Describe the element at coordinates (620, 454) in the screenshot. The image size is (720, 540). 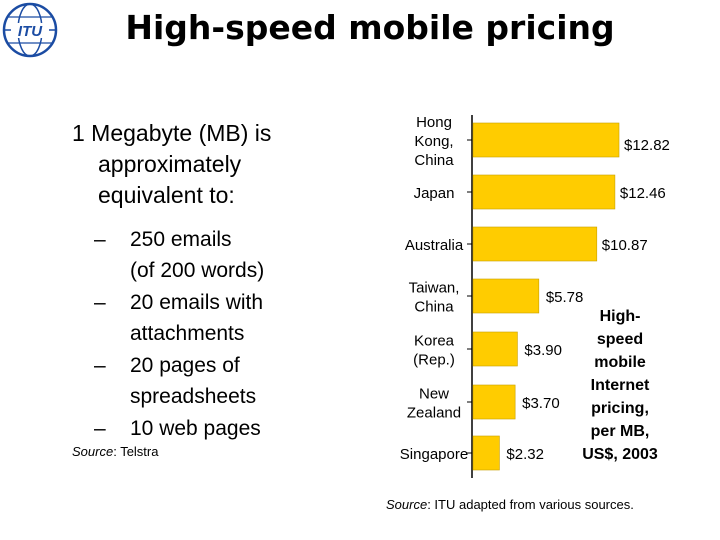
I see `caption-line: US$, 2003` at that location.